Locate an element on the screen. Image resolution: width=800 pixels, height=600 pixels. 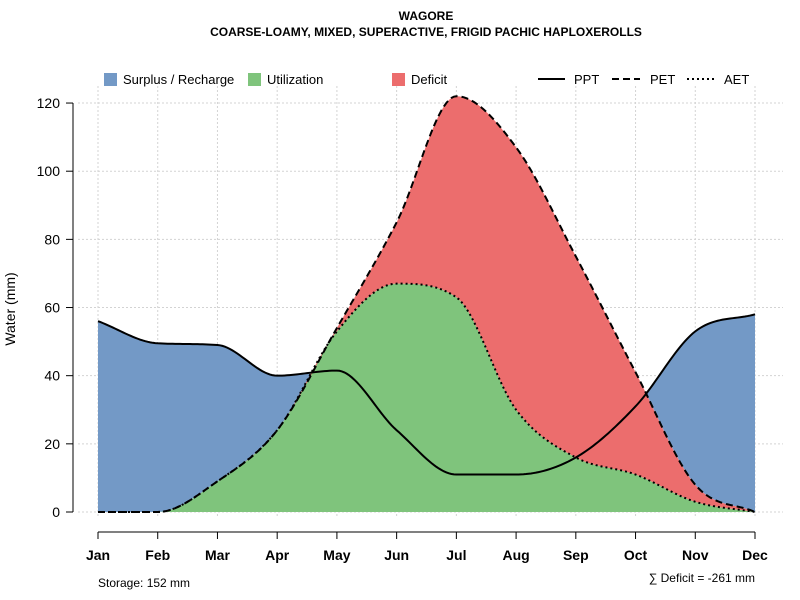
x-tick-label: Apr is located at coordinates (277, 555).